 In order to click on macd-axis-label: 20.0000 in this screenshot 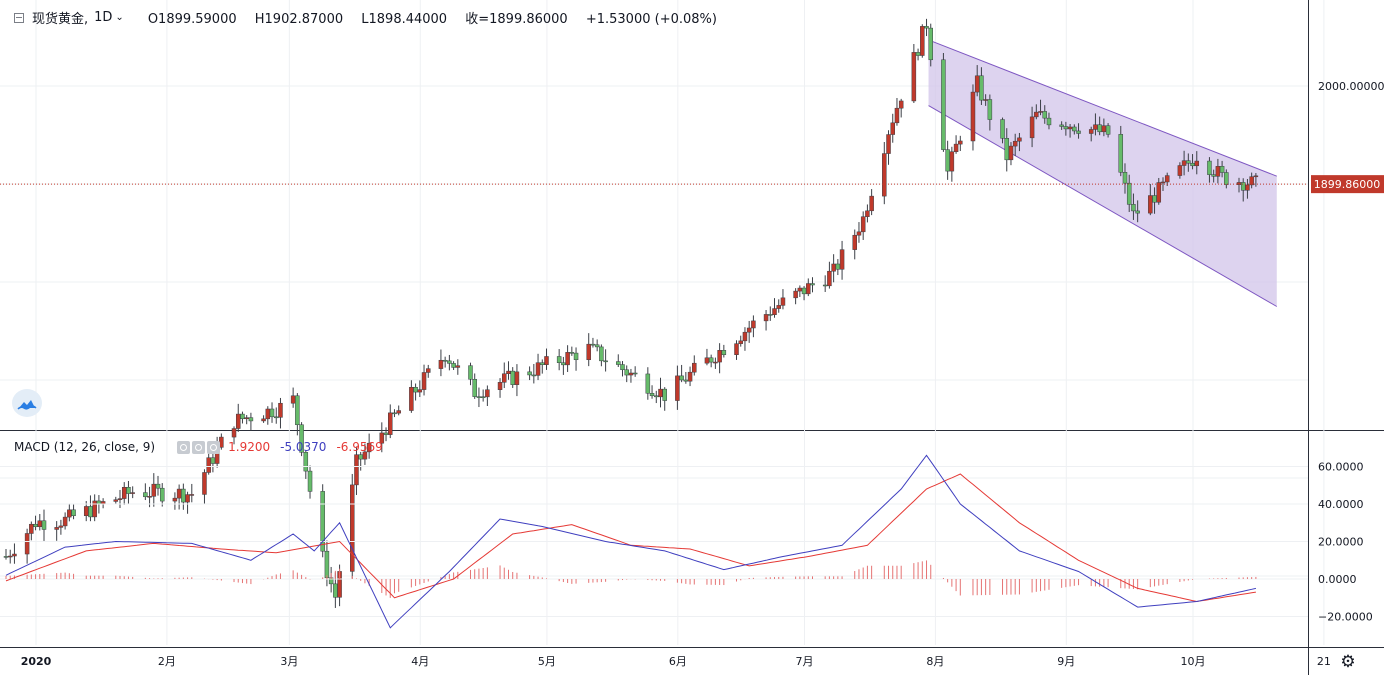, I will do `click(1341, 542)`.